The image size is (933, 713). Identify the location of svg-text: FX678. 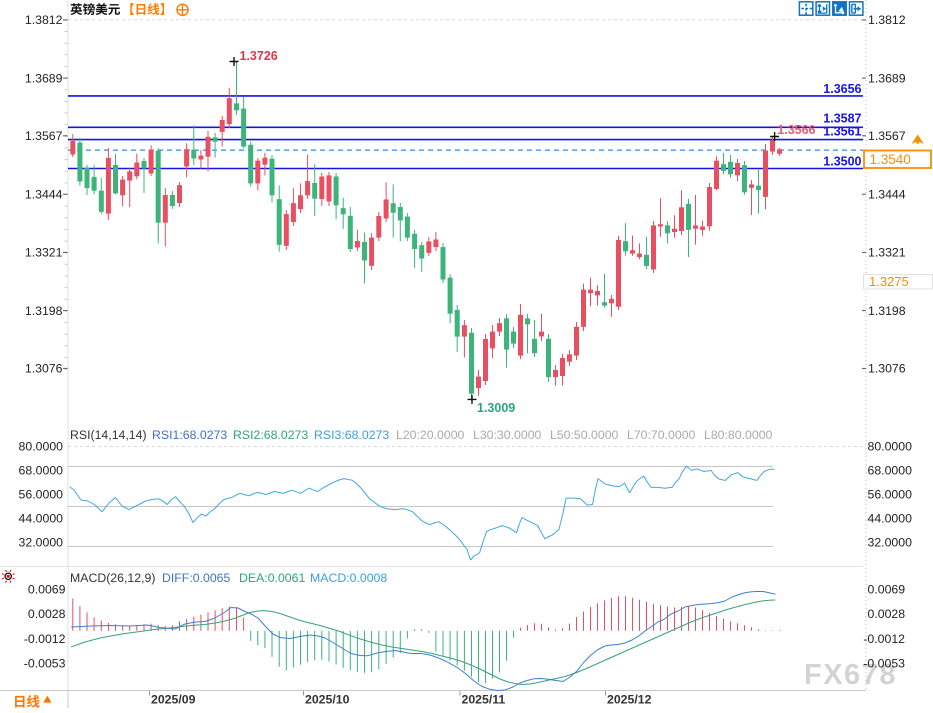
(850, 675).